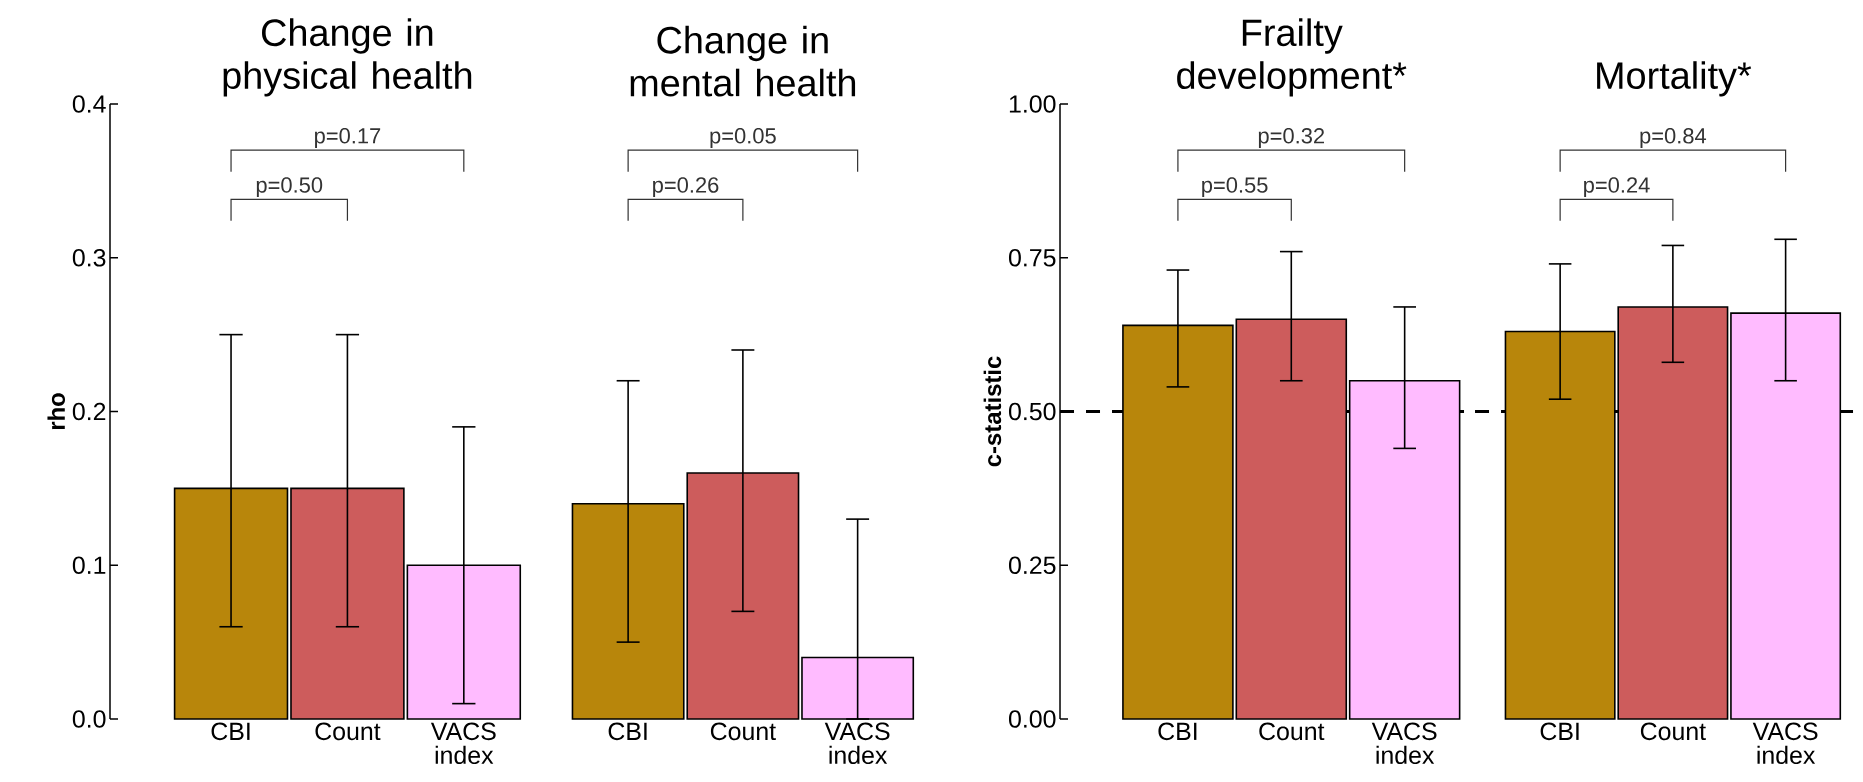 The width and height of the screenshot is (1863, 782). I want to click on chart-title: Mortality*, so click(1674, 79).